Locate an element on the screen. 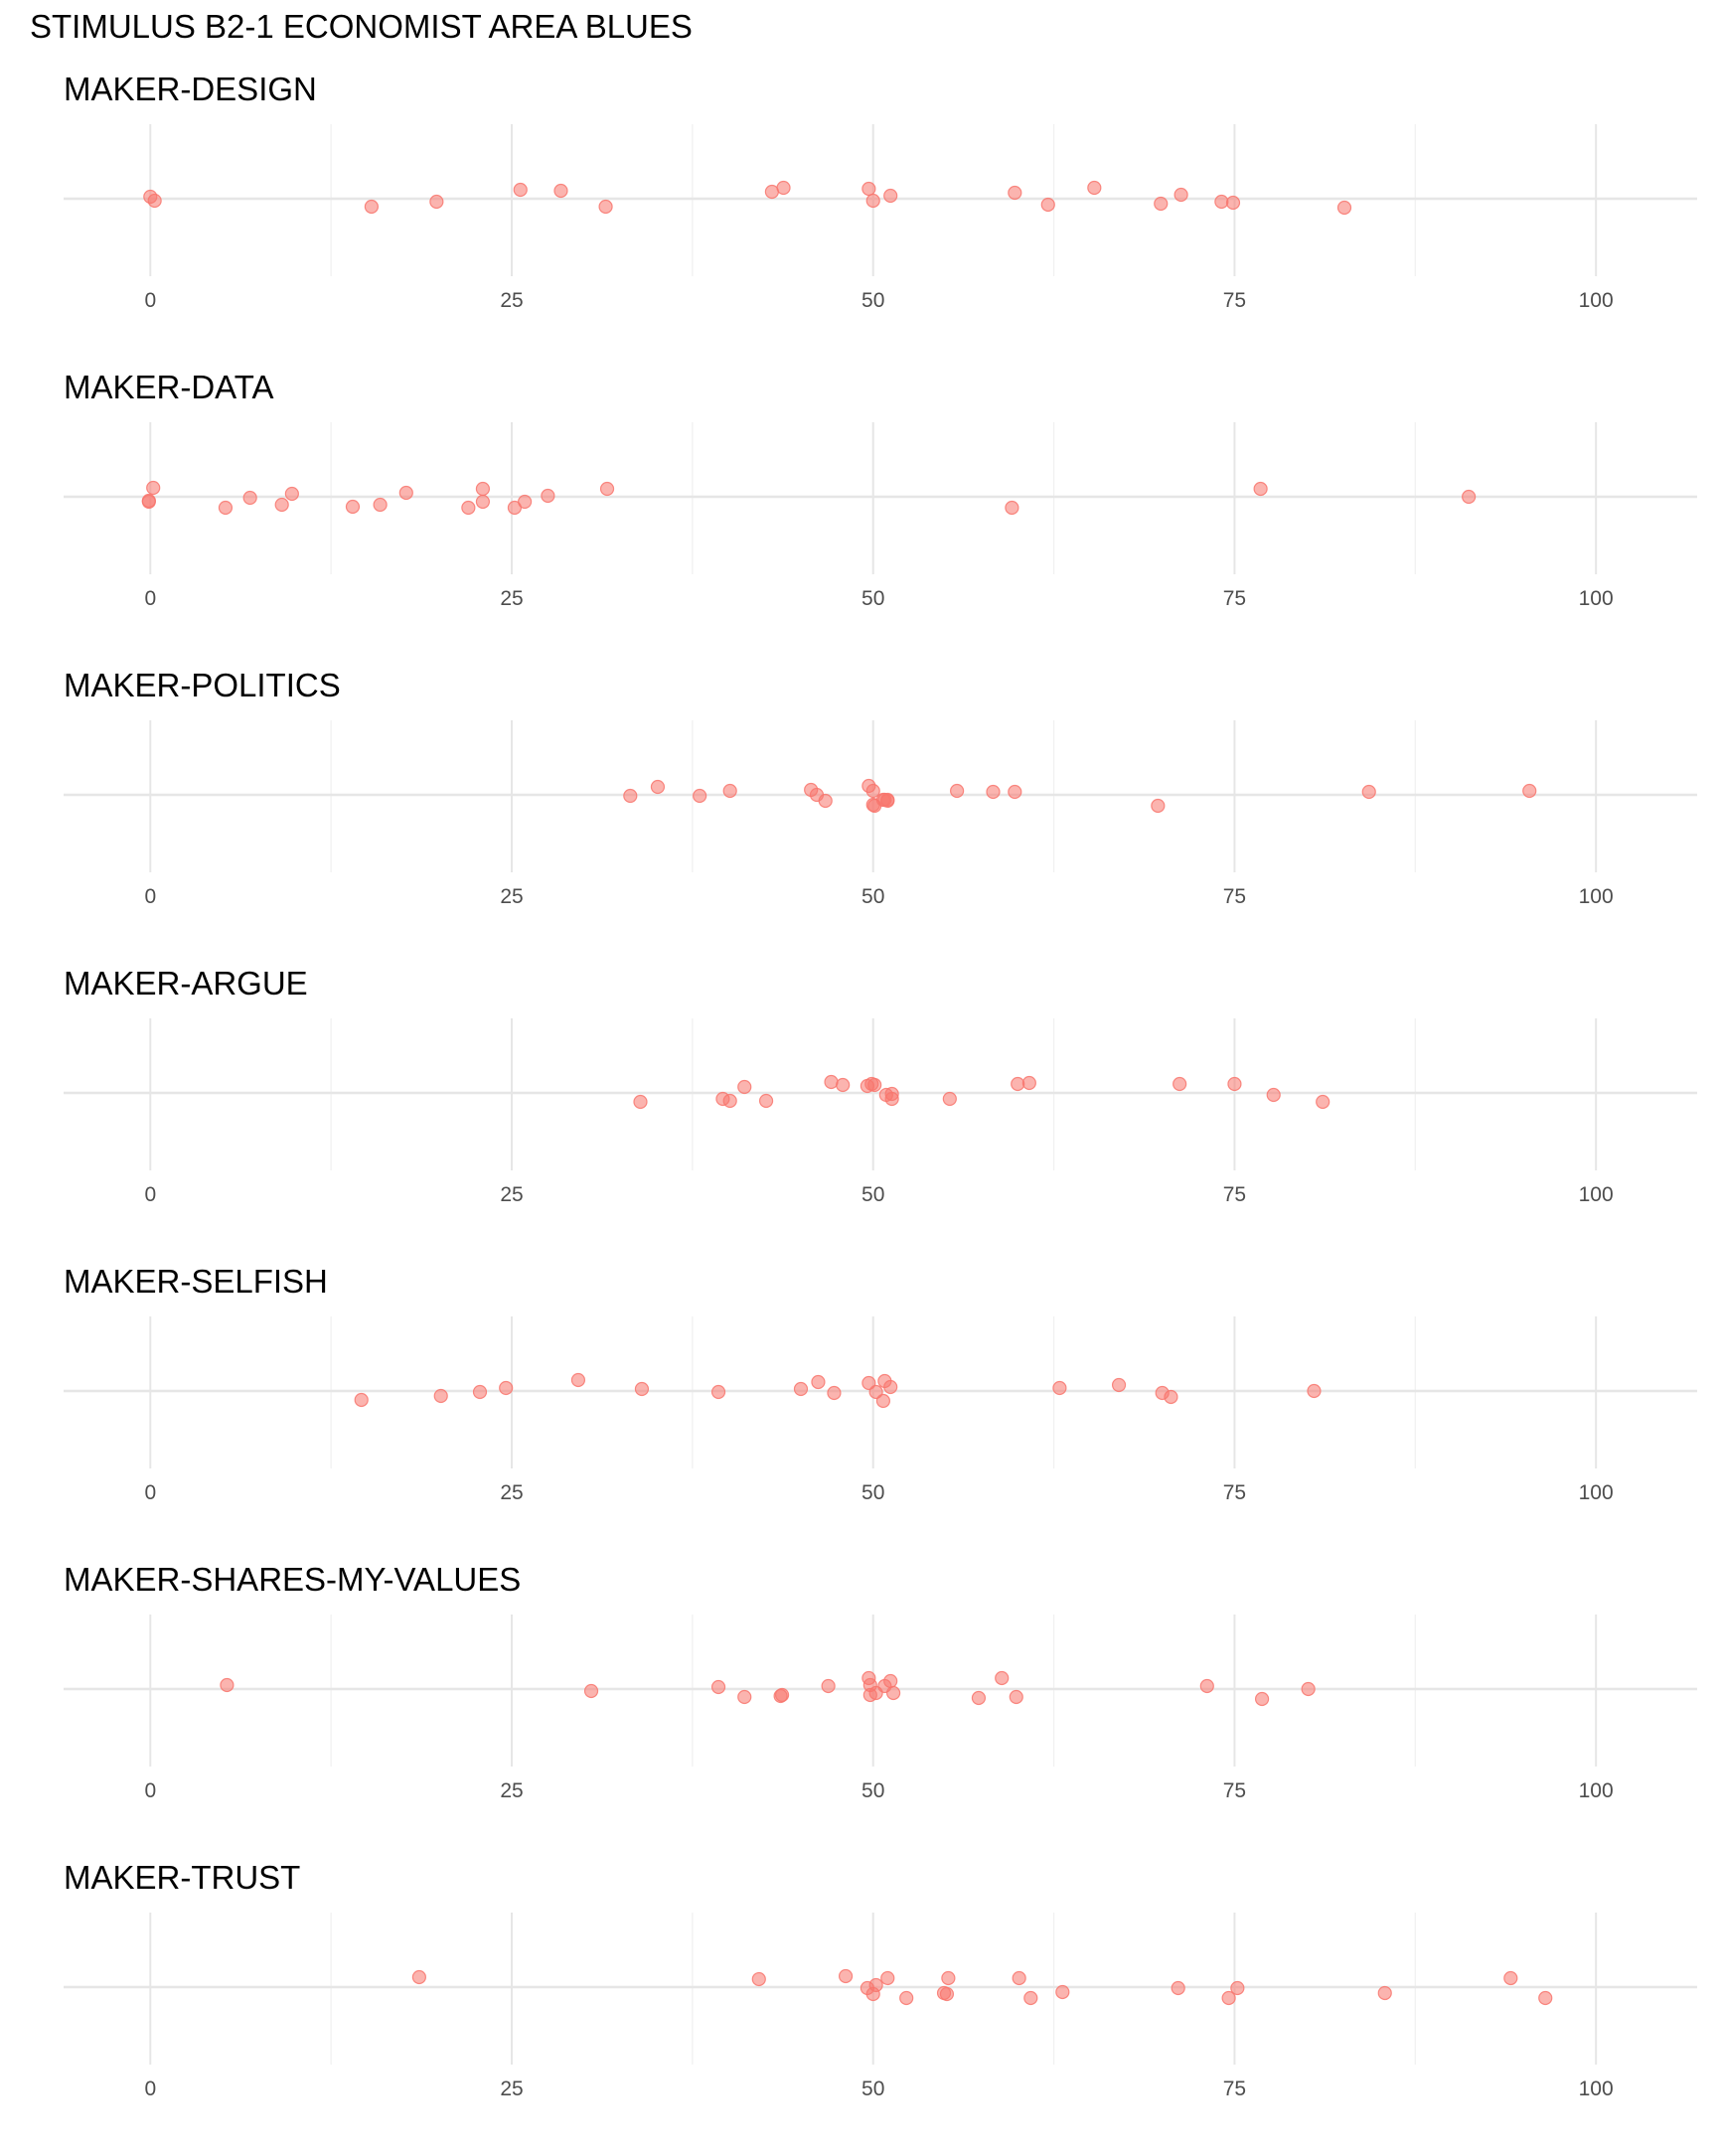 The image size is (1721, 2156). panel-maker-argue: MAKER-ARGUE 0 25 50 75 100 is located at coordinates (880, 1085).